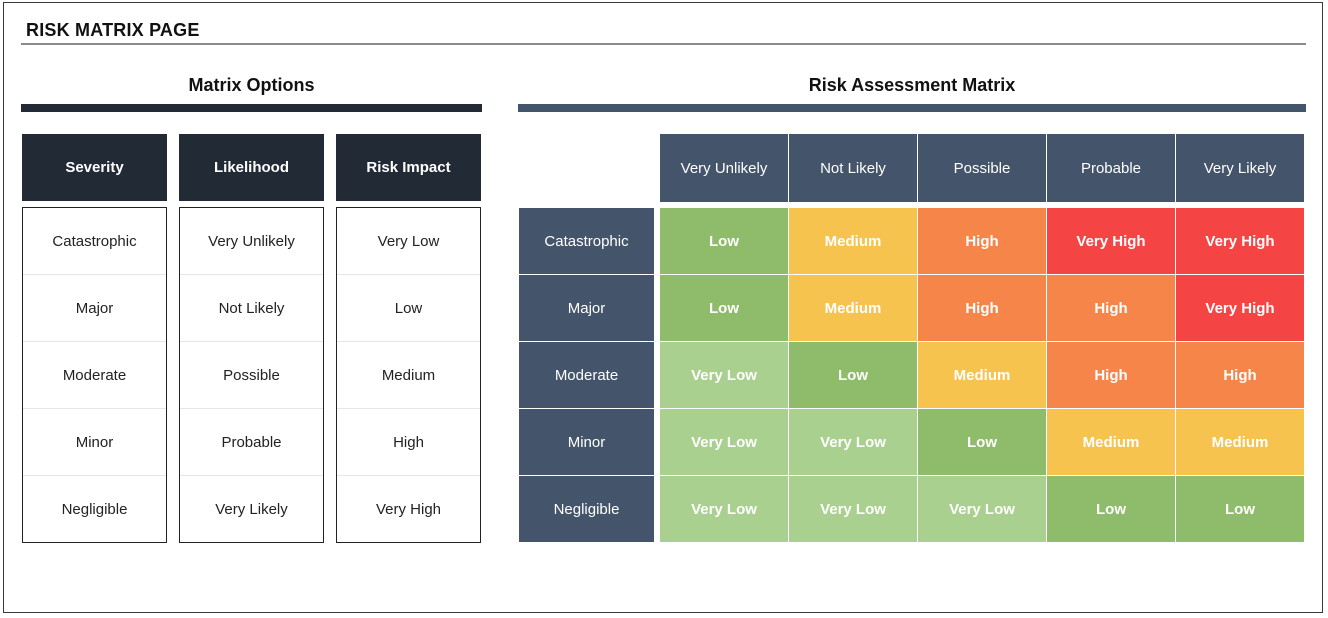 Image resolution: width=1328 pixels, height=618 pixels. I want to click on risk-impact-item: Very Low, so click(408, 241).